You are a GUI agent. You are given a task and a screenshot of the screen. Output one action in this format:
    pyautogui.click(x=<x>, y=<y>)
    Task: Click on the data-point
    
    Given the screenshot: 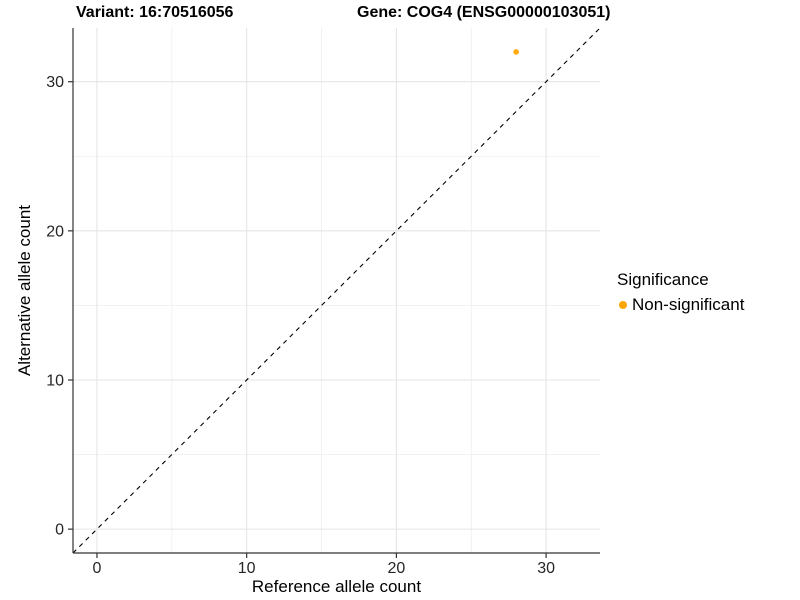 What is the action you would take?
    pyautogui.click(x=516, y=52)
    